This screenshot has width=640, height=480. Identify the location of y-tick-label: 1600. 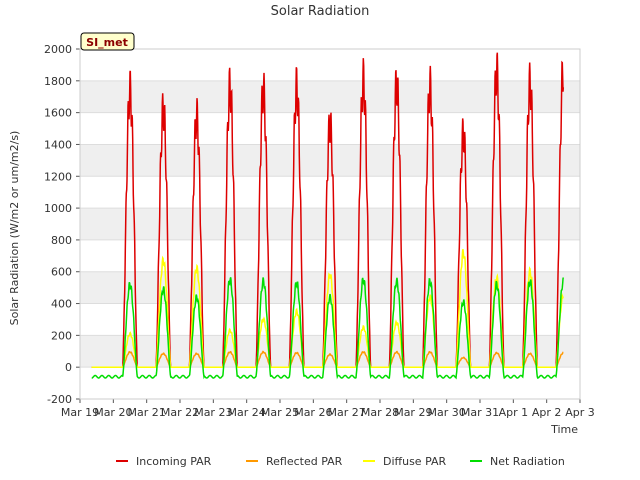
(58, 113).